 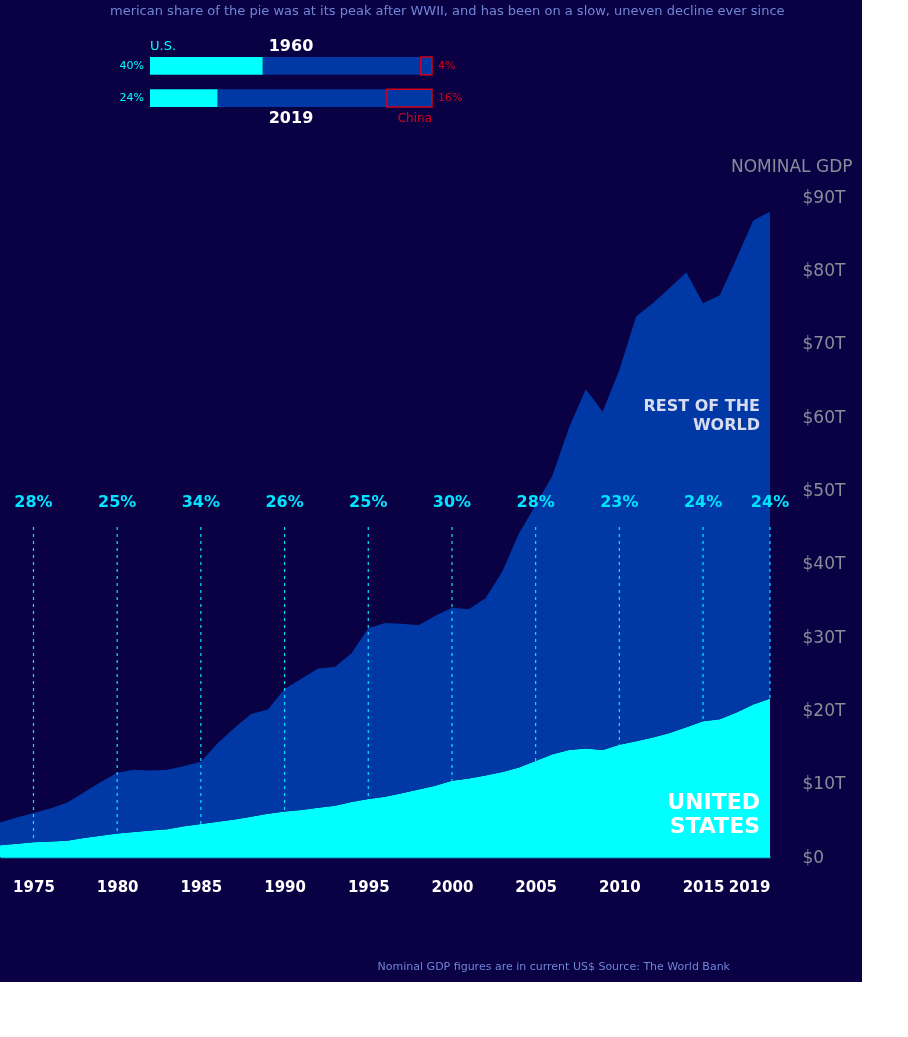 I want to click on x-tick-label: 1990, so click(x=285, y=886).